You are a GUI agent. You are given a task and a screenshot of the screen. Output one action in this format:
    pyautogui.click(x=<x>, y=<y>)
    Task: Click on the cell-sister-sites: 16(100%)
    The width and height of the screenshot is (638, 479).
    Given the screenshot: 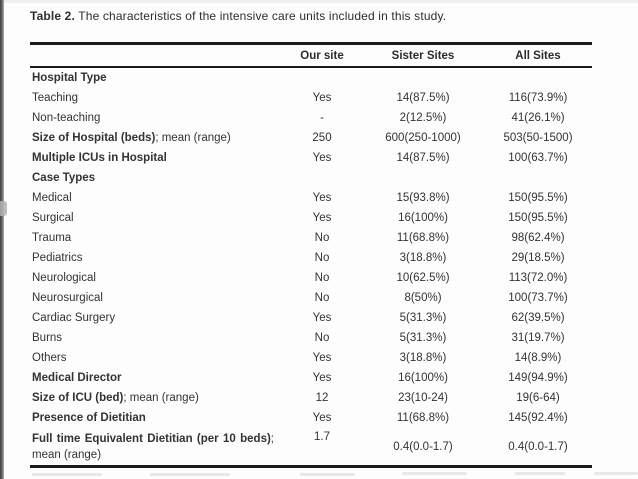 What is the action you would take?
    pyautogui.click(x=423, y=378)
    